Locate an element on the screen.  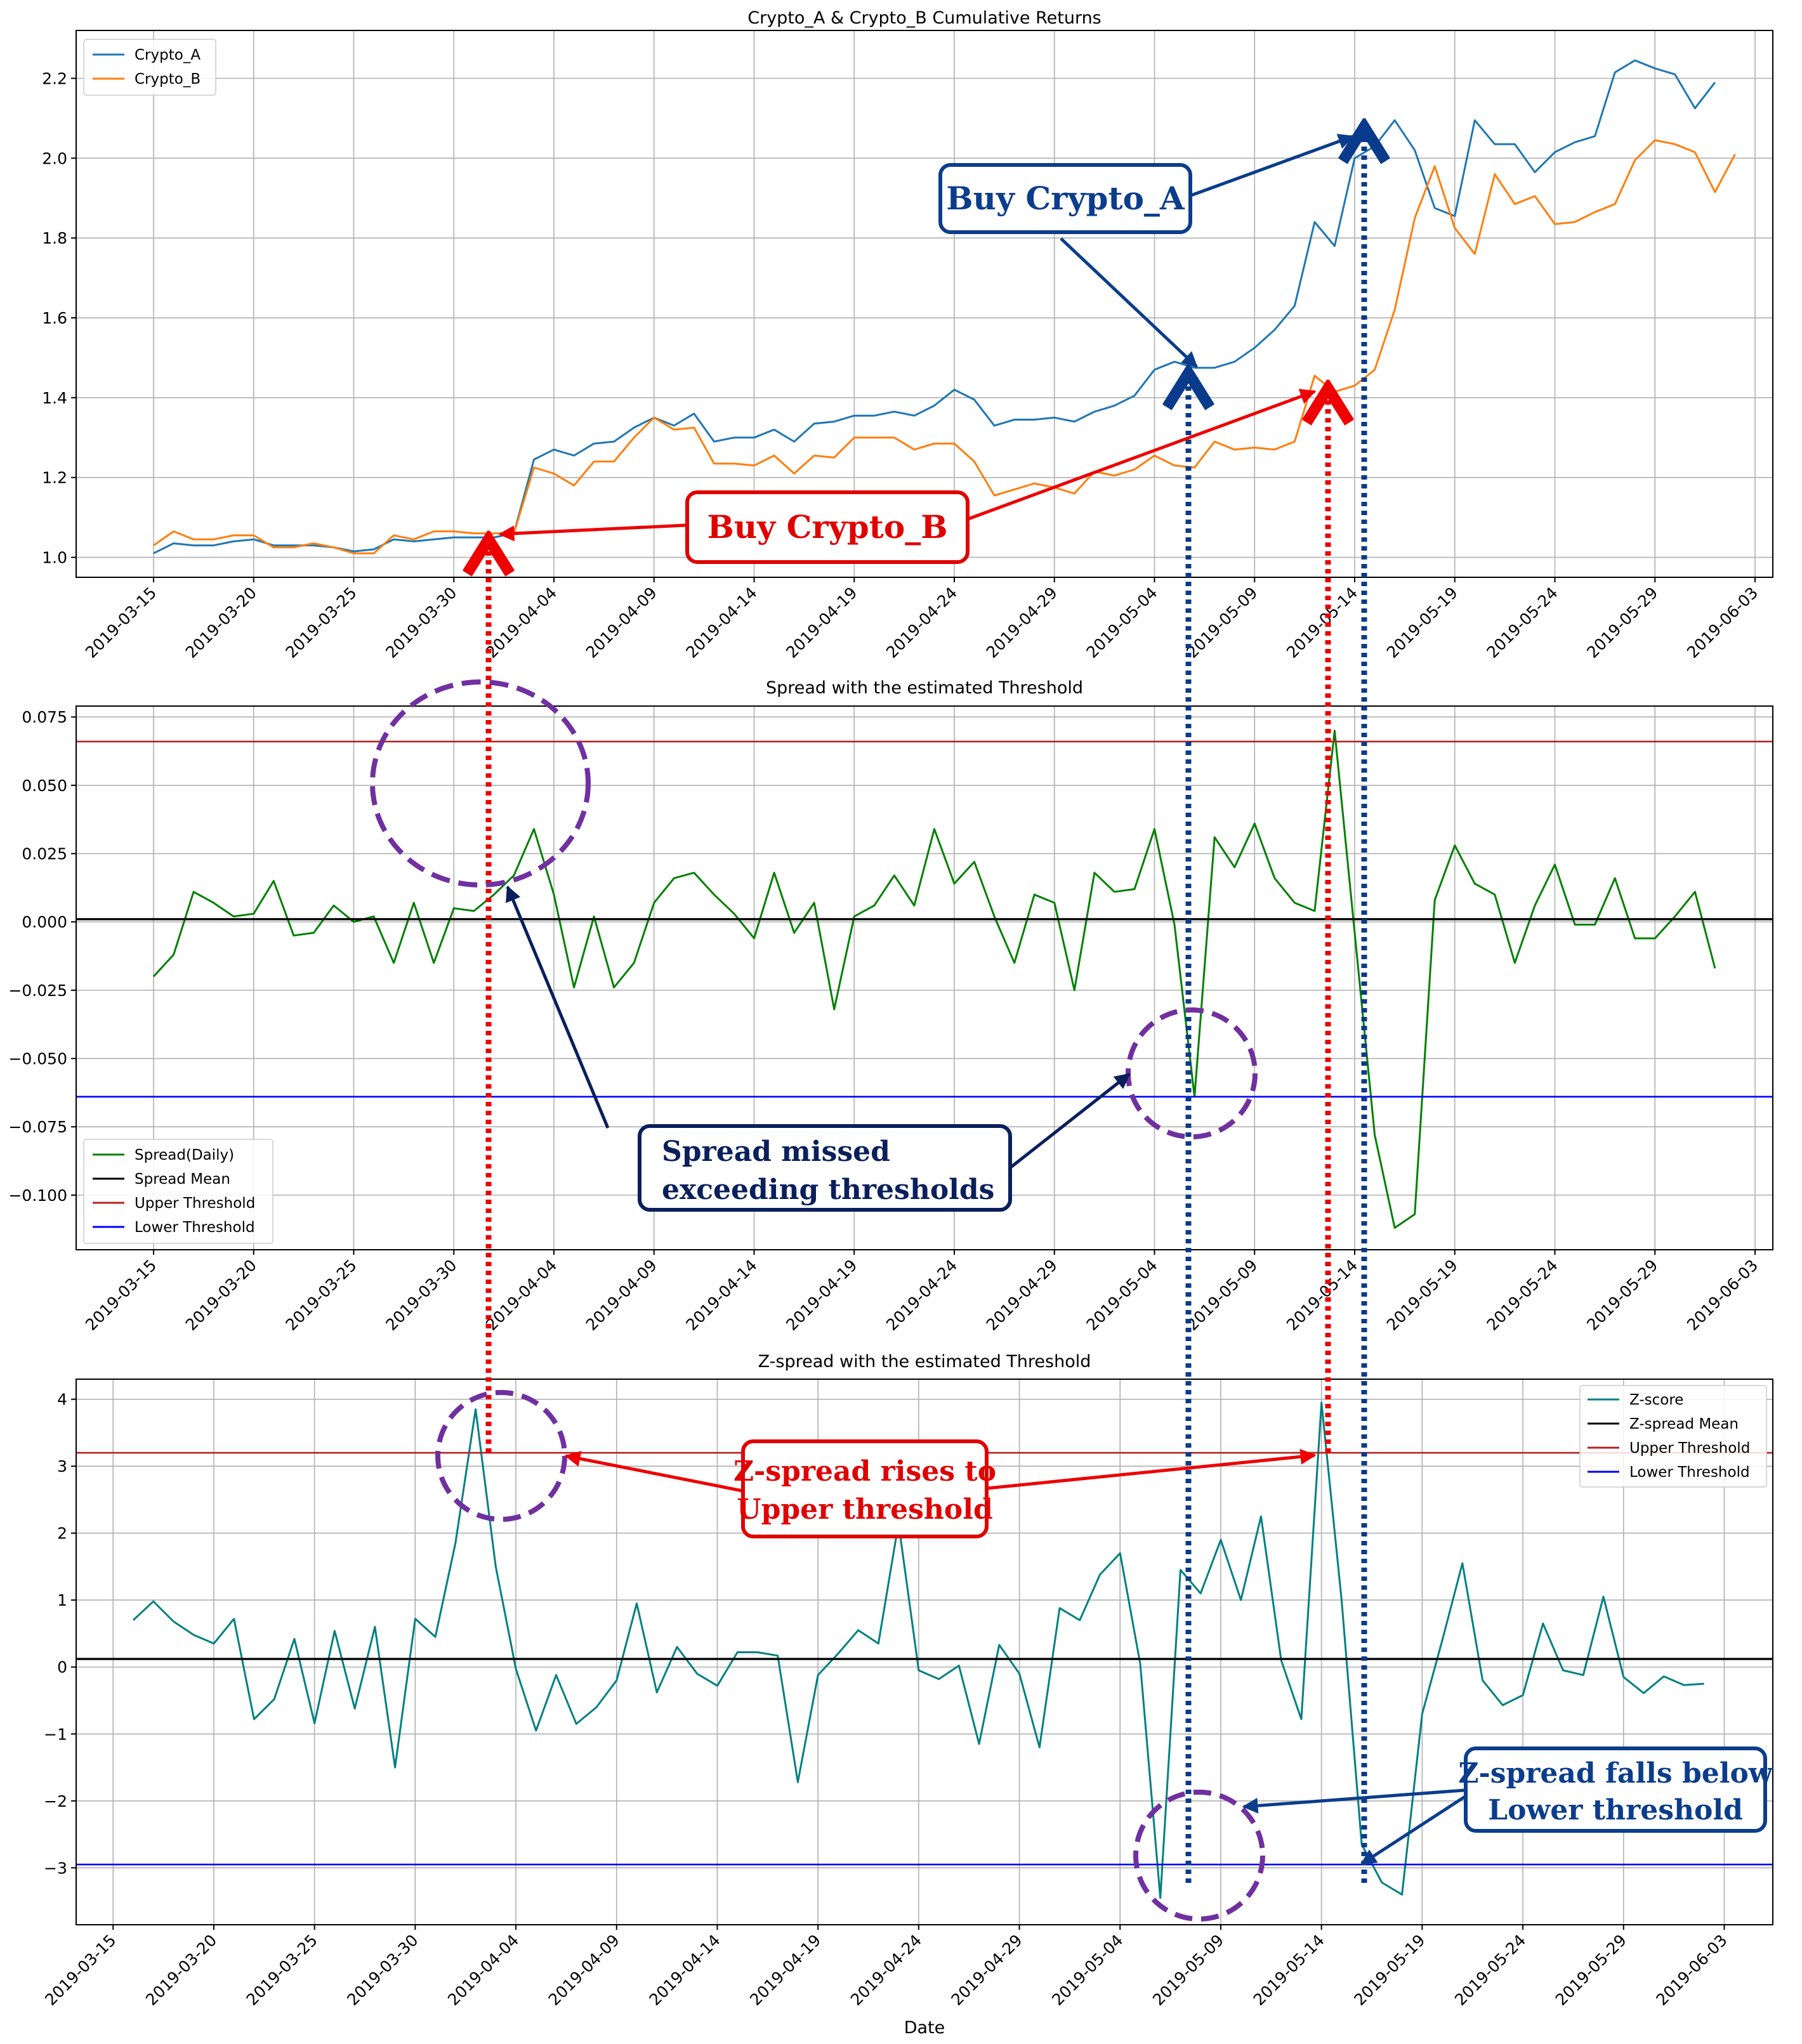
legend-label-z-upper-threshold: Upper Threshold is located at coordinates (1690, 1448).